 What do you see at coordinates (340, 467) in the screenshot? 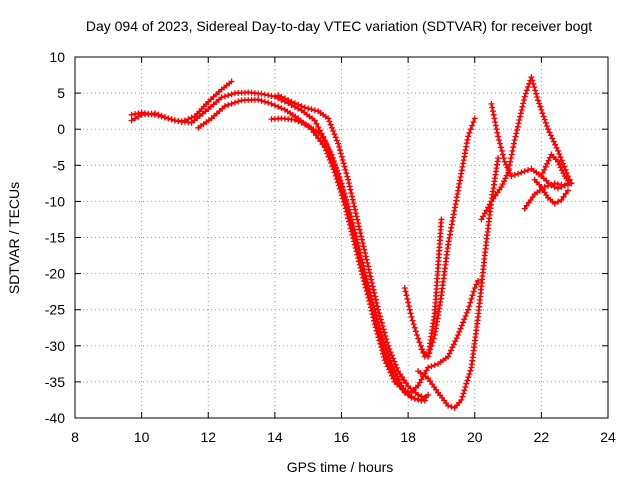
I see `x-axis-label: GPS time / hours` at bounding box center [340, 467].